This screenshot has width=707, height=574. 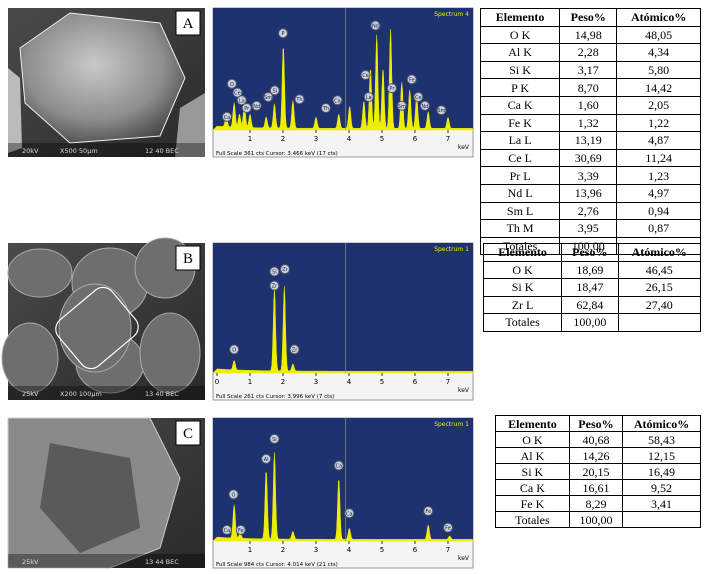 I want to click on table-cell: 8,70, so click(x=588, y=87).